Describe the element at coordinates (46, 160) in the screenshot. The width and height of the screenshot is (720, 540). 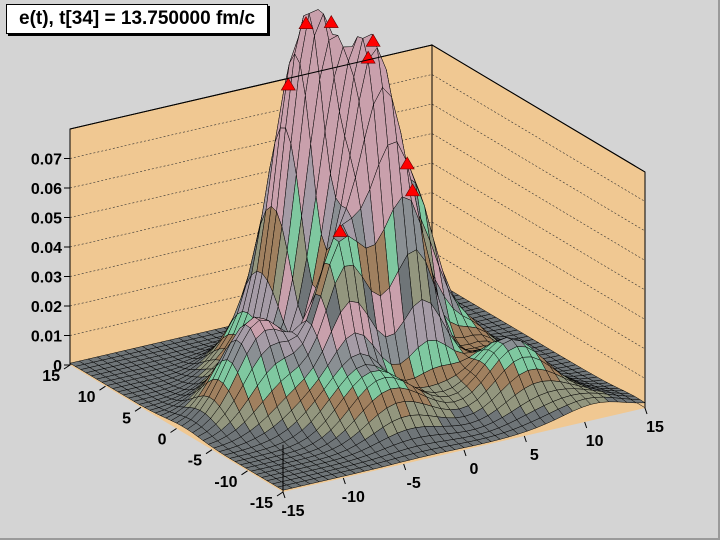
I see `z-tick-label-7: 0.07` at that location.